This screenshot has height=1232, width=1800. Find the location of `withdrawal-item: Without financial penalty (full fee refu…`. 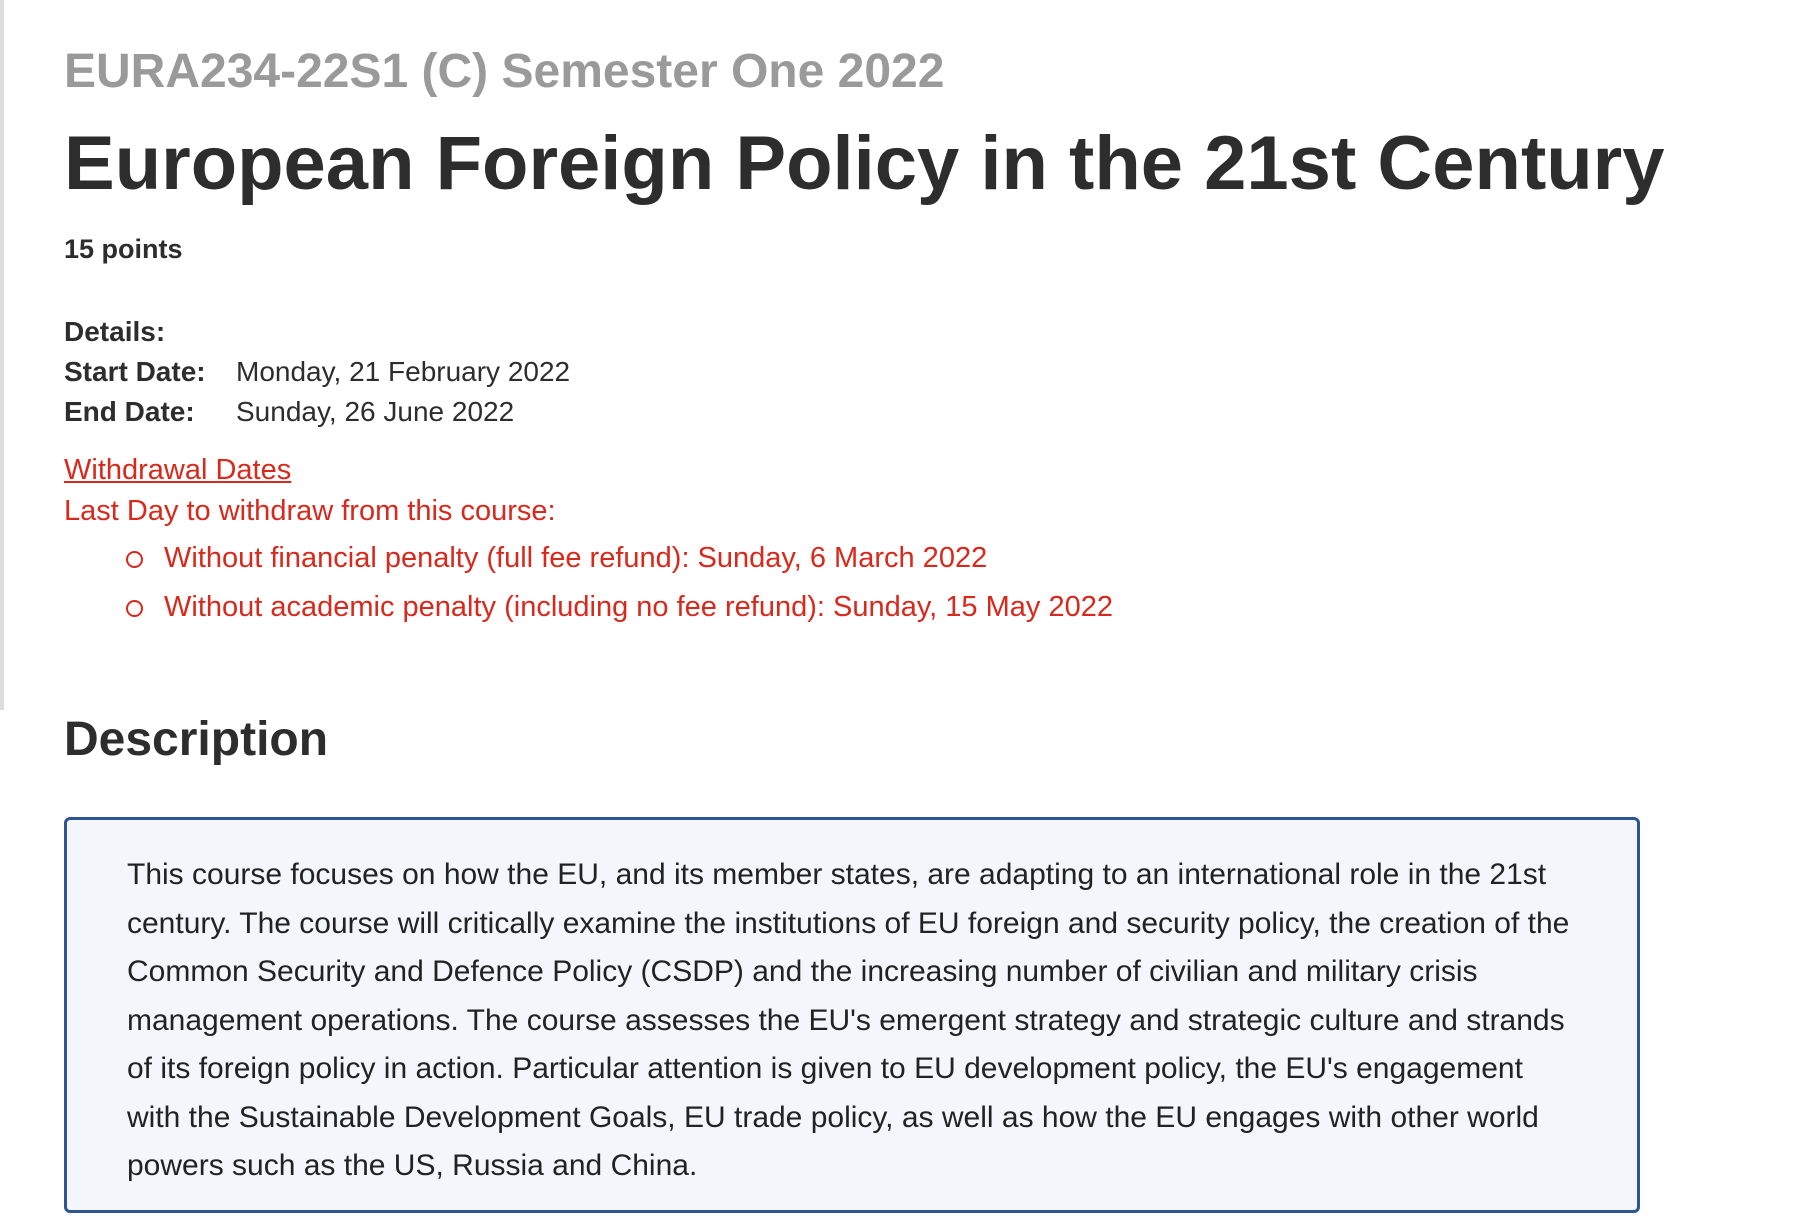

withdrawal-item: Without financial penalty (full fee refu… is located at coordinates (588, 558).